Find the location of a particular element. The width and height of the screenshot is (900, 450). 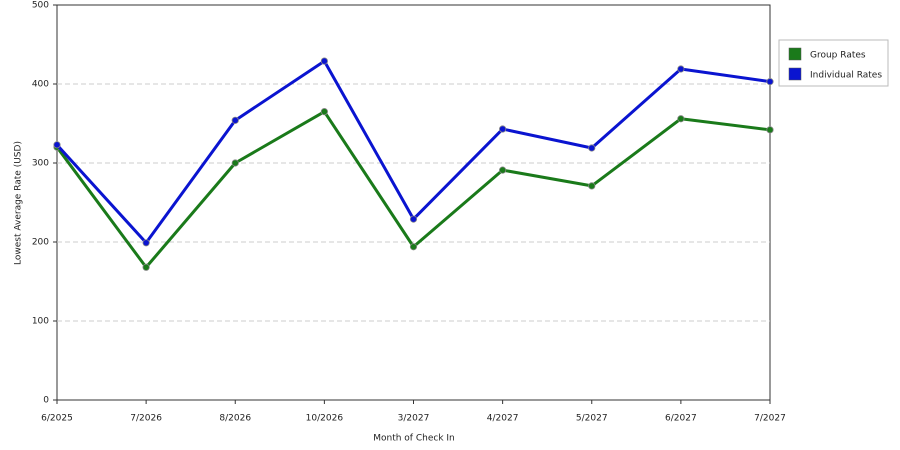

y-axis-label: Lowest Average Rate (USD) is located at coordinates (19, 203).